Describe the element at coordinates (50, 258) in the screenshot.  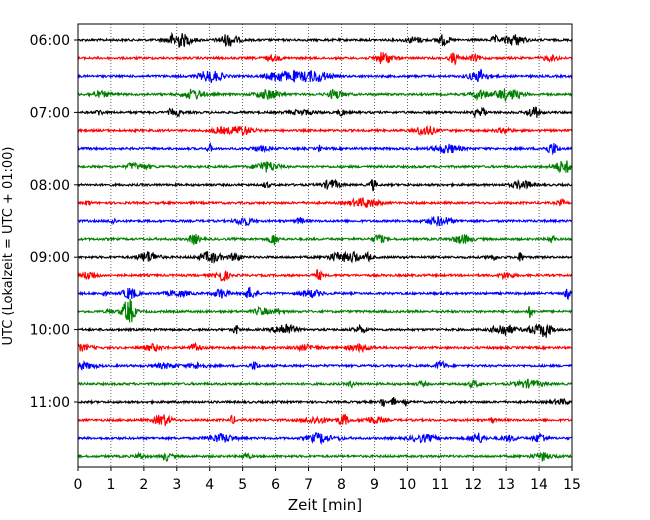
I see `y-tick-label: 09:00` at that location.